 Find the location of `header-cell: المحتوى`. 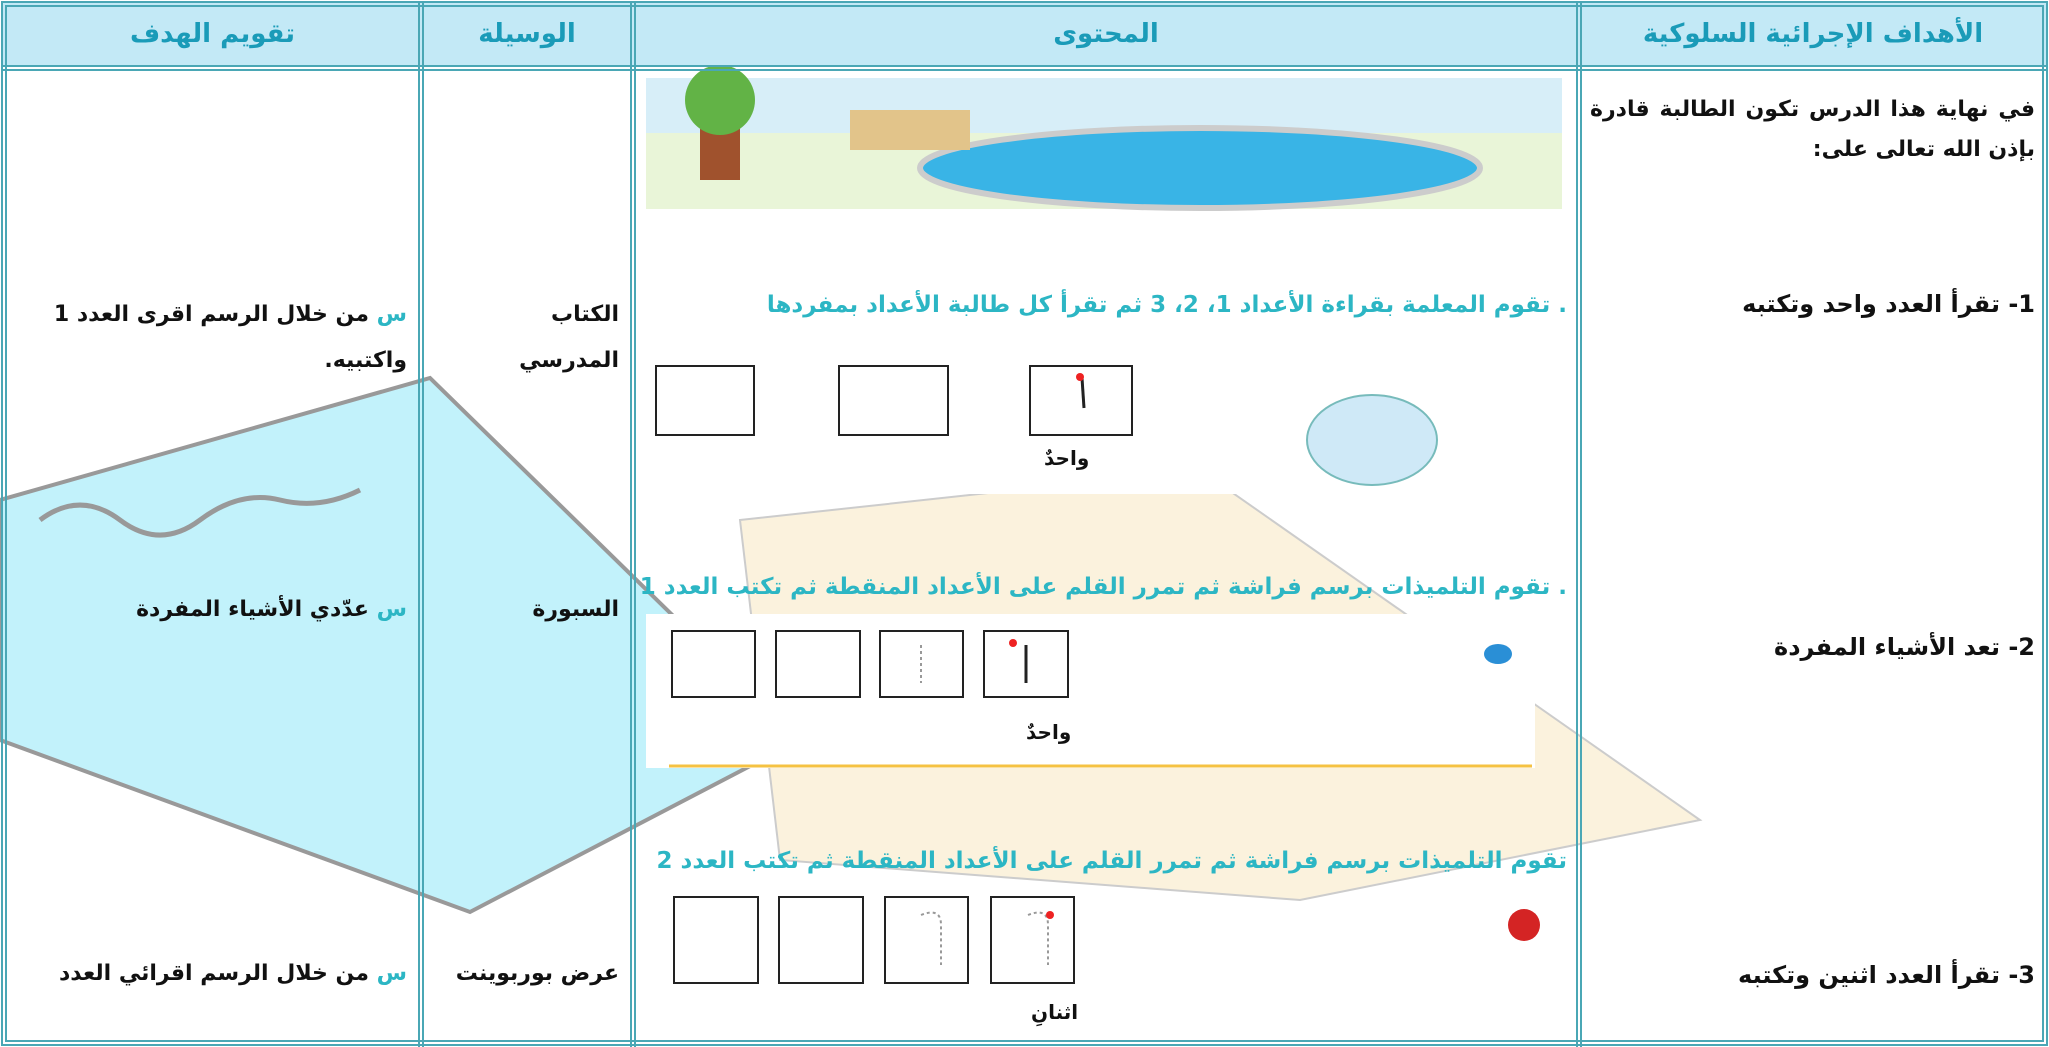

header-cell: المحتوى is located at coordinates (1106, 34).